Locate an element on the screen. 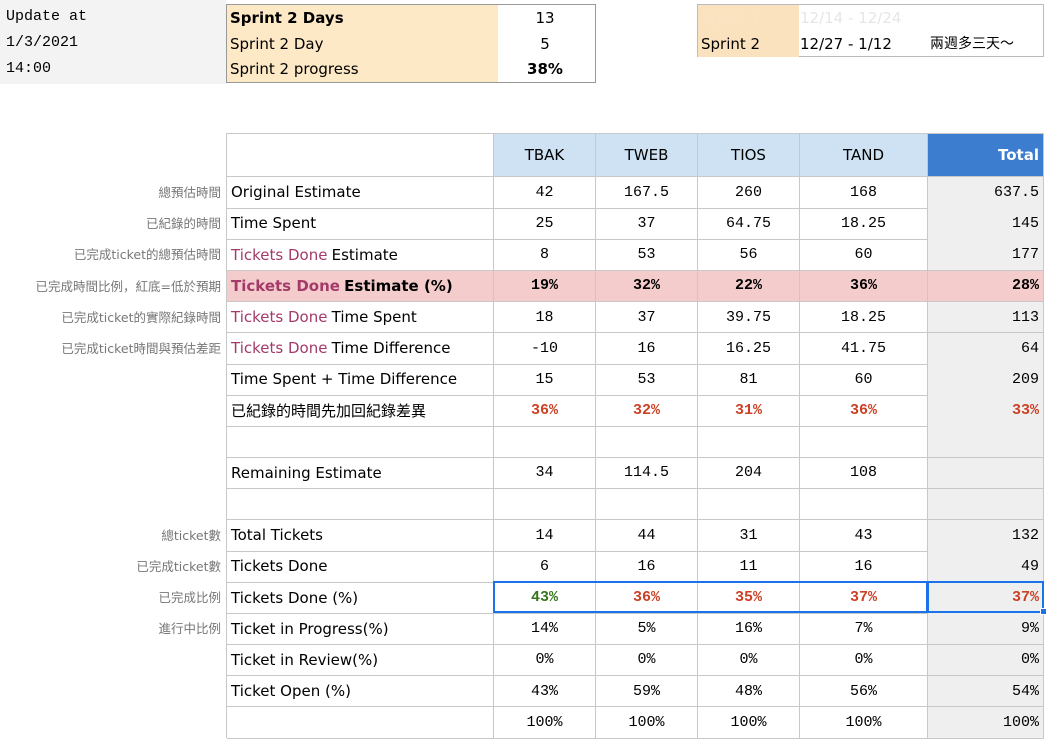  value-cell: 81 is located at coordinates (749, 380).